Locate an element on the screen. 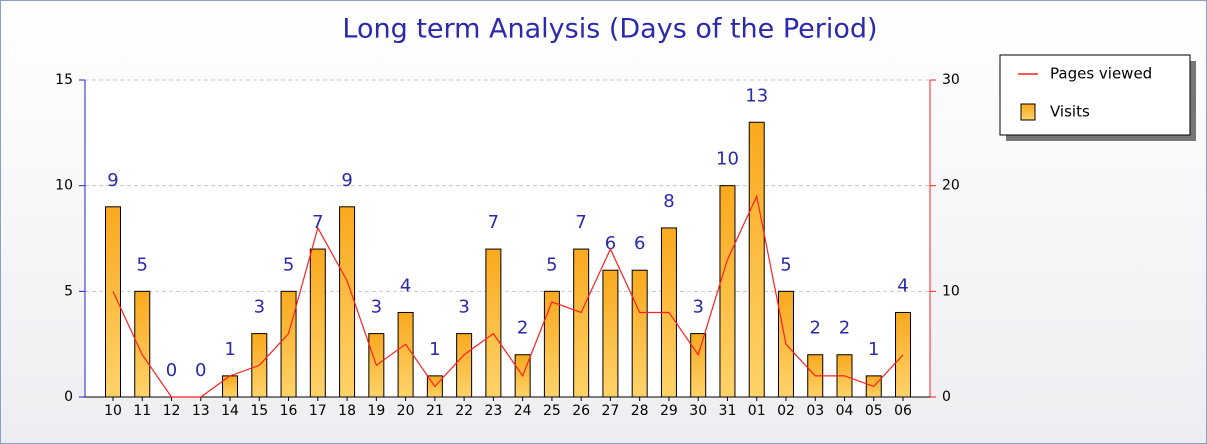 The height and width of the screenshot is (444, 1207). x-tick-label: 26 is located at coordinates (581, 411).